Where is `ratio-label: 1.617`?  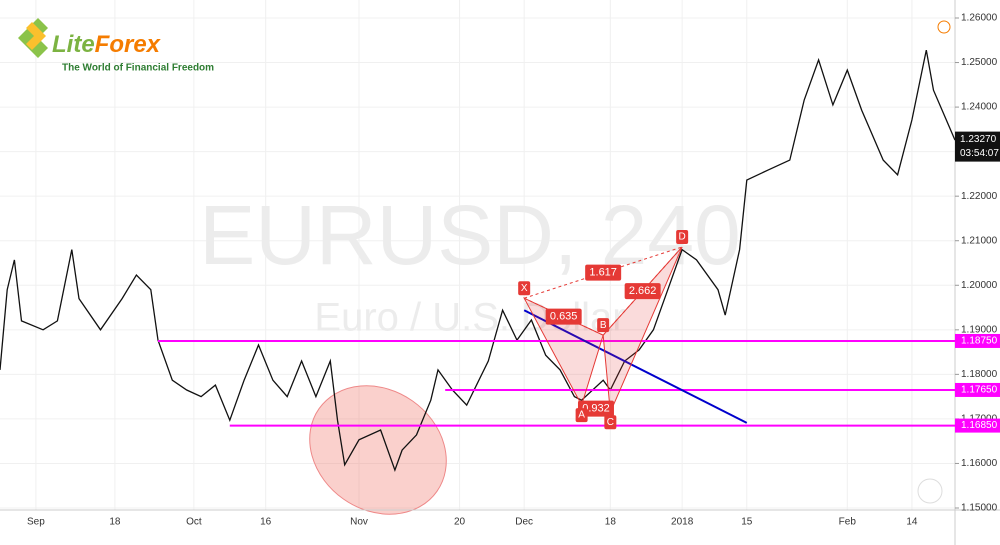 ratio-label: 1.617 is located at coordinates (603, 272).